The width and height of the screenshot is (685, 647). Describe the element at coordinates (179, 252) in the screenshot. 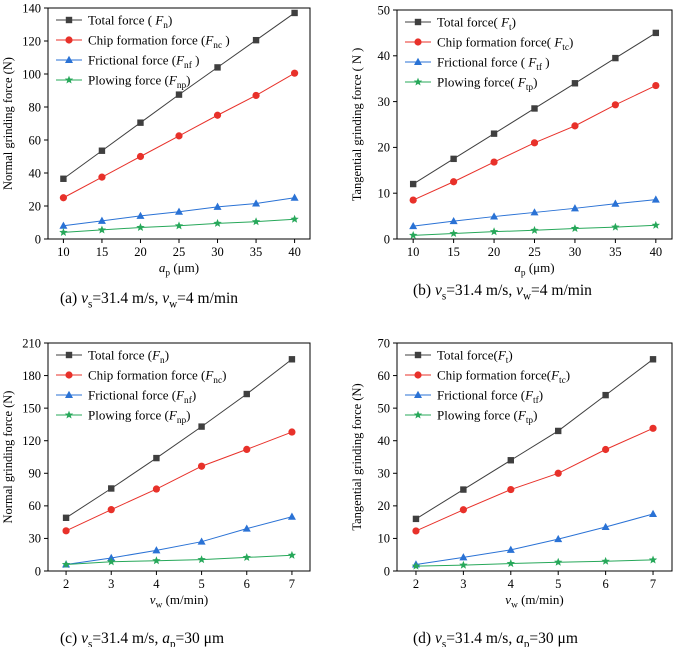

I see `x-tick-label: 25` at that location.